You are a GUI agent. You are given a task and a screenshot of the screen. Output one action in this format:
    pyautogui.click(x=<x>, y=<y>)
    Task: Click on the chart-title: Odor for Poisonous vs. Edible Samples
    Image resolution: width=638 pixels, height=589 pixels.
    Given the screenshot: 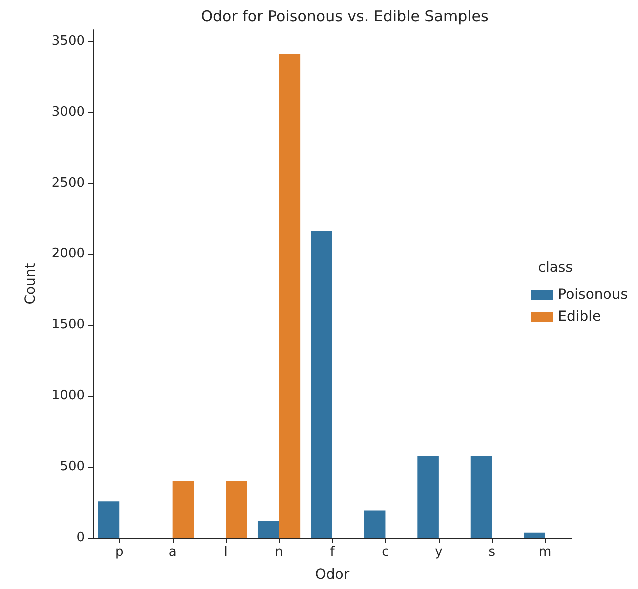 What is the action you would take?
    pyautogui.click(x=345, y=17)
    